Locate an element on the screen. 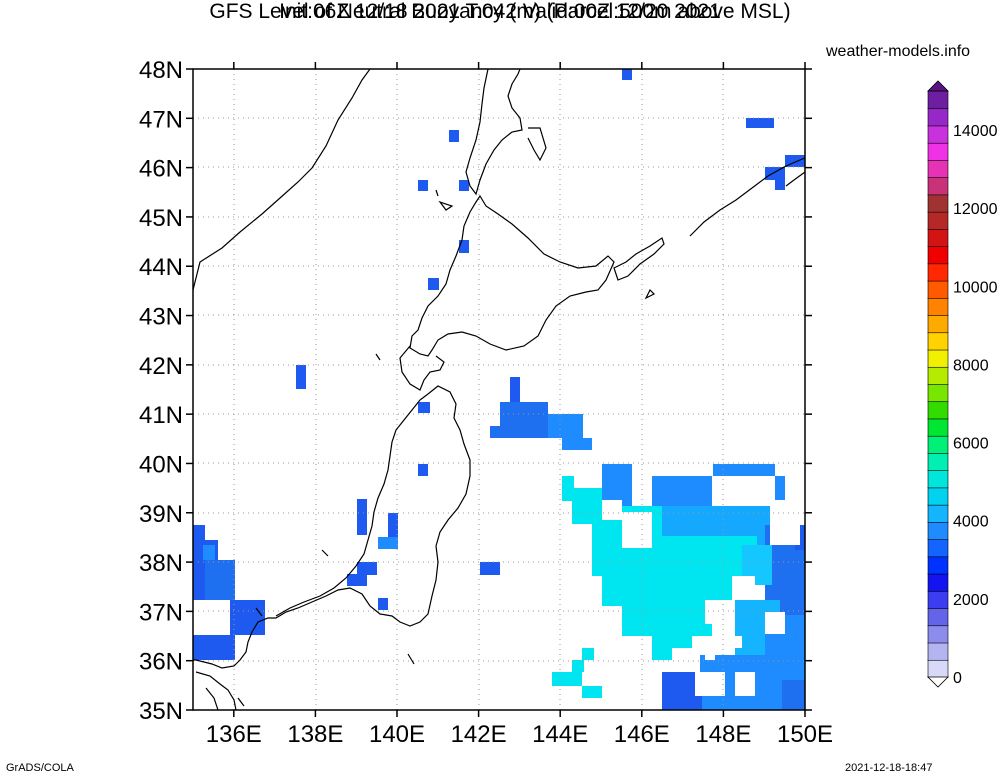  lon-label: 150E is located at coordinates (805, 734).